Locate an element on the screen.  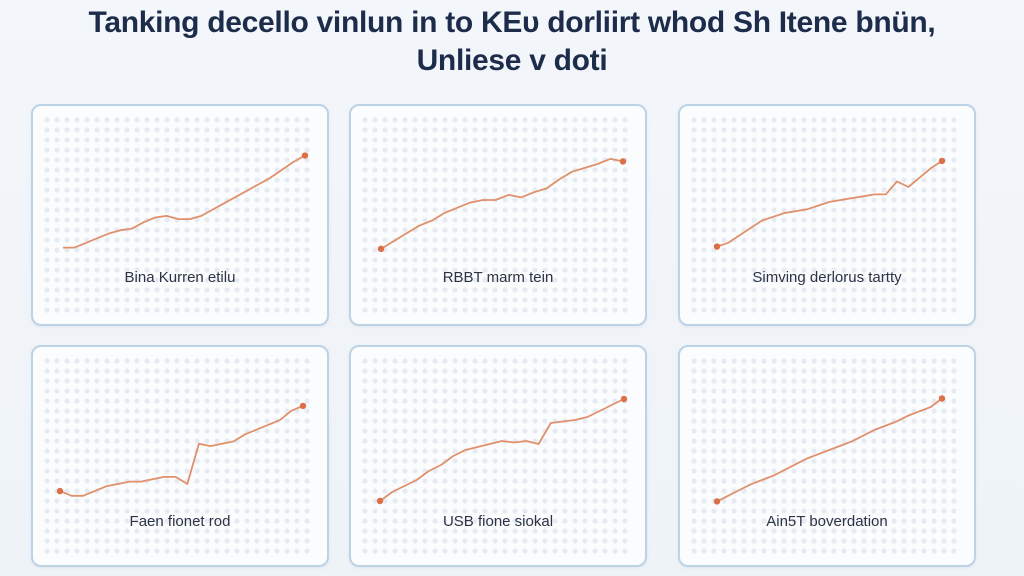
chart-label-4: Faen fionet rod is located at coordinates (180, 521).